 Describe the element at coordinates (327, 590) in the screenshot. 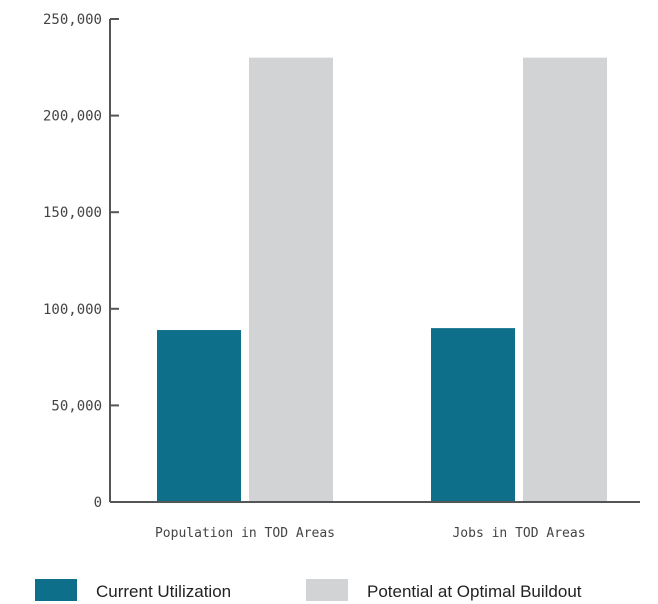

I see `legend-swatch-potential` at that location.